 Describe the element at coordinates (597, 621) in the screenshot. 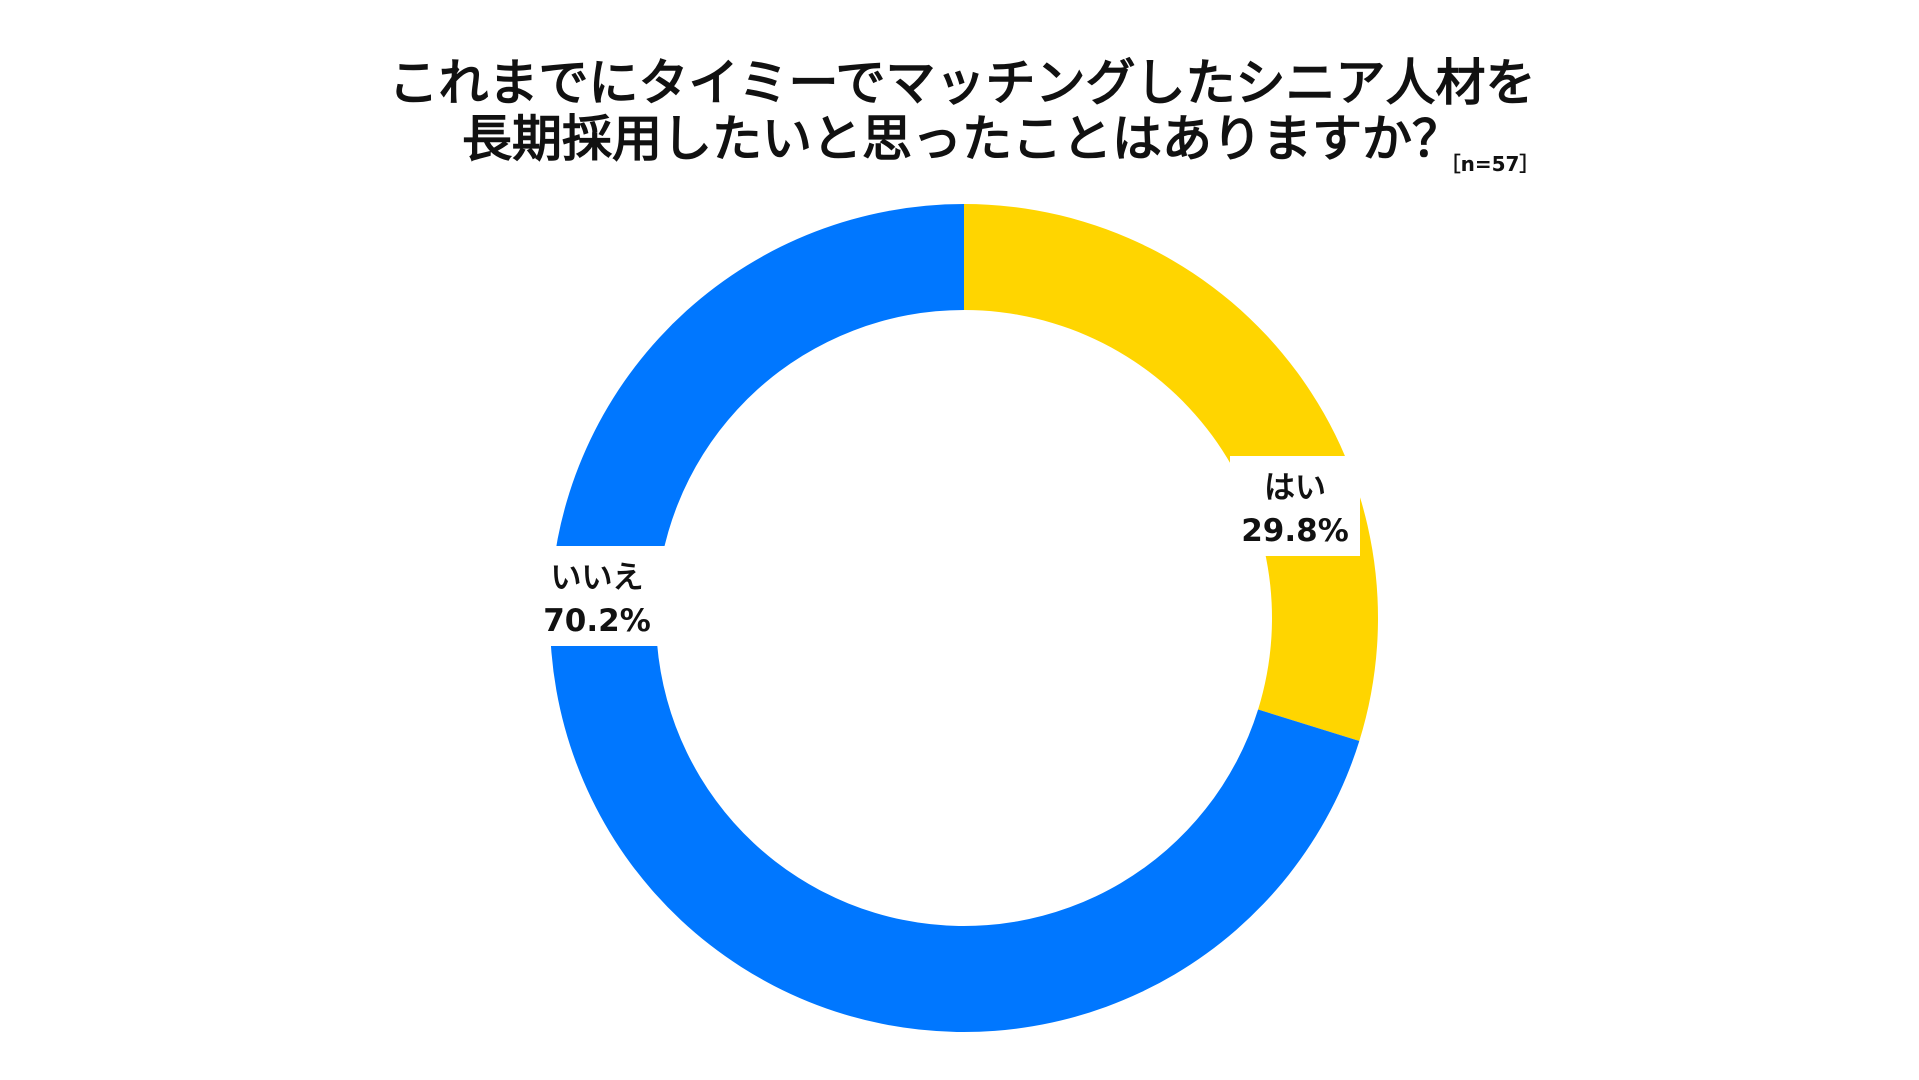

I see `slice-label-value-iie: 70.2%` at that location.